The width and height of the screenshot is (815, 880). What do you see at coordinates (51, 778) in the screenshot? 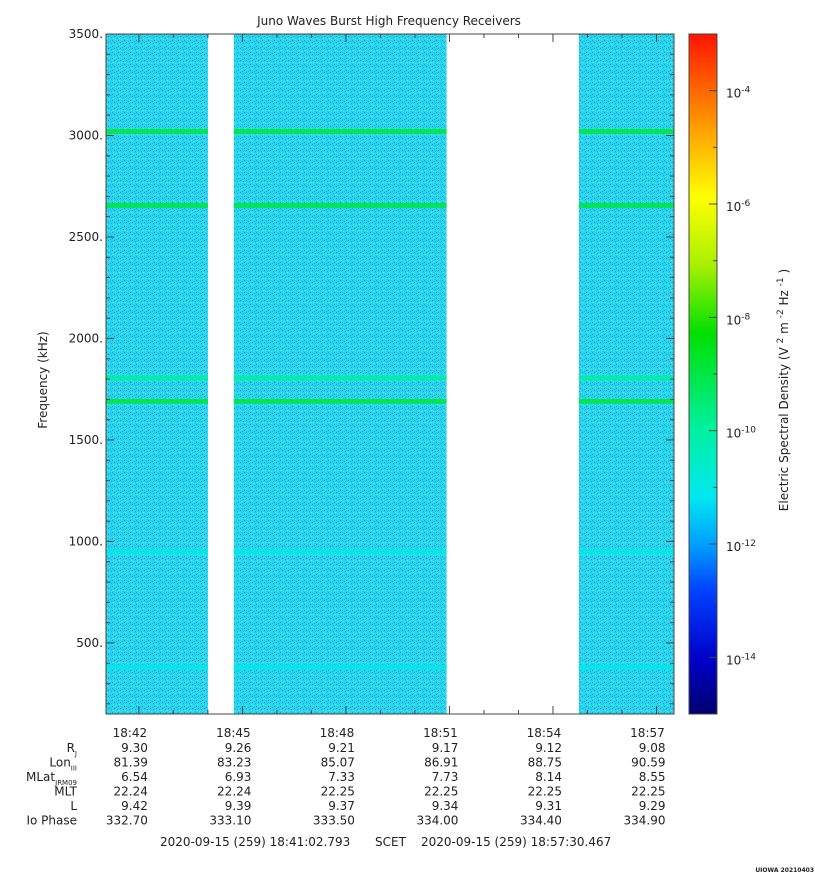
I see `ephemeris-row-label: MLatJRM09` at bounding box center [51, 778].